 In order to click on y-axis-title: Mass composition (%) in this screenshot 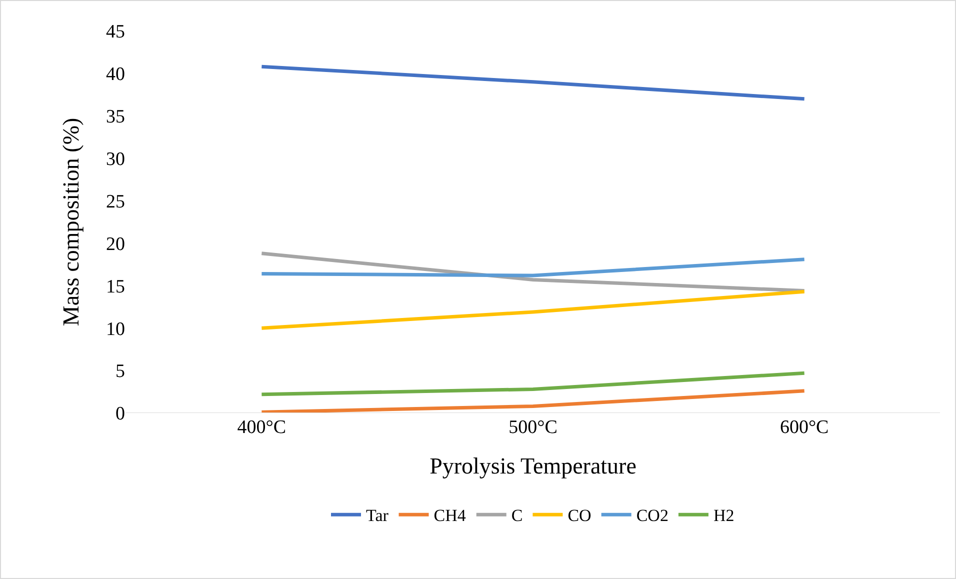, I will do `click(71, 222)`.